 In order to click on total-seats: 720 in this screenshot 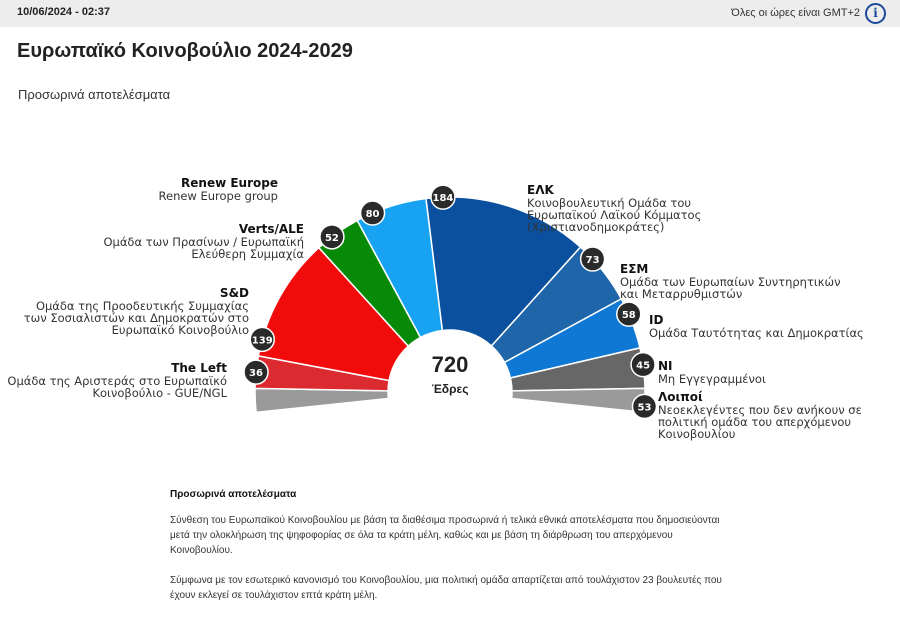, I will do `click(450, 364)`.